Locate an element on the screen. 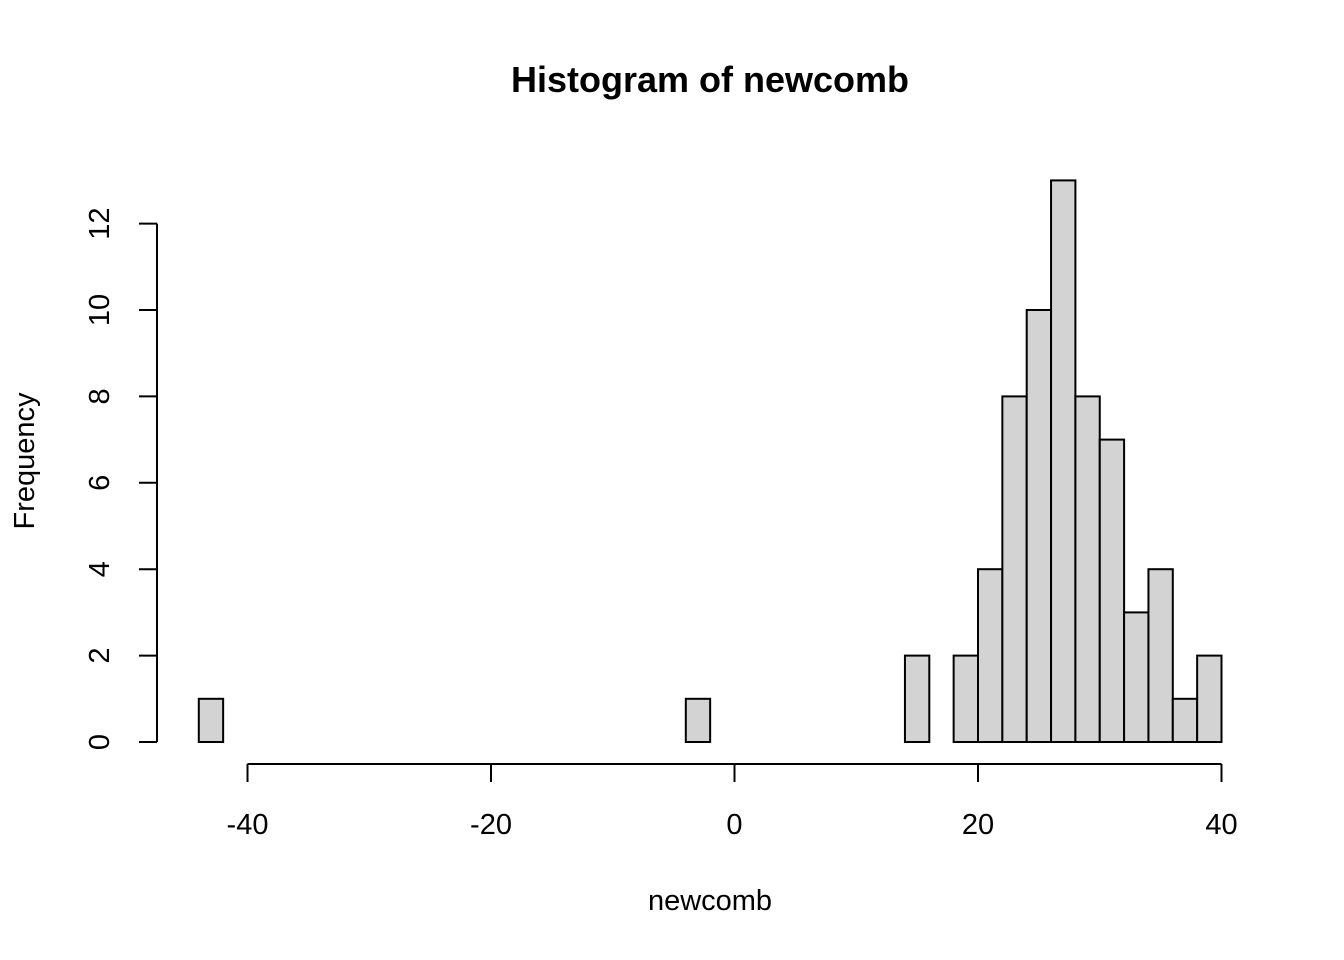 This screenshot has width=1344, height=960. x-axis: -40 -20 0 20 40 is located at coordinates (732, 802).